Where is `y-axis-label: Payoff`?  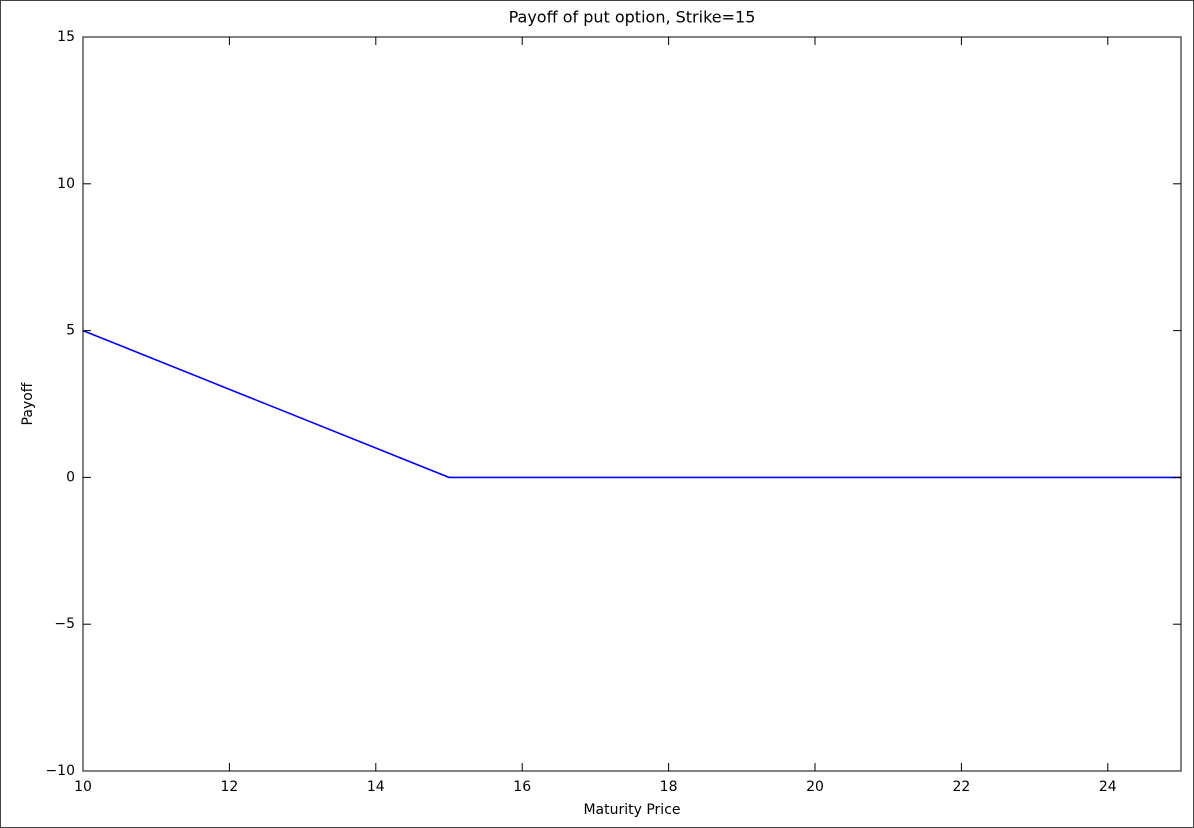
y-axis-label: Payoff is located at coordinates (28, 403).